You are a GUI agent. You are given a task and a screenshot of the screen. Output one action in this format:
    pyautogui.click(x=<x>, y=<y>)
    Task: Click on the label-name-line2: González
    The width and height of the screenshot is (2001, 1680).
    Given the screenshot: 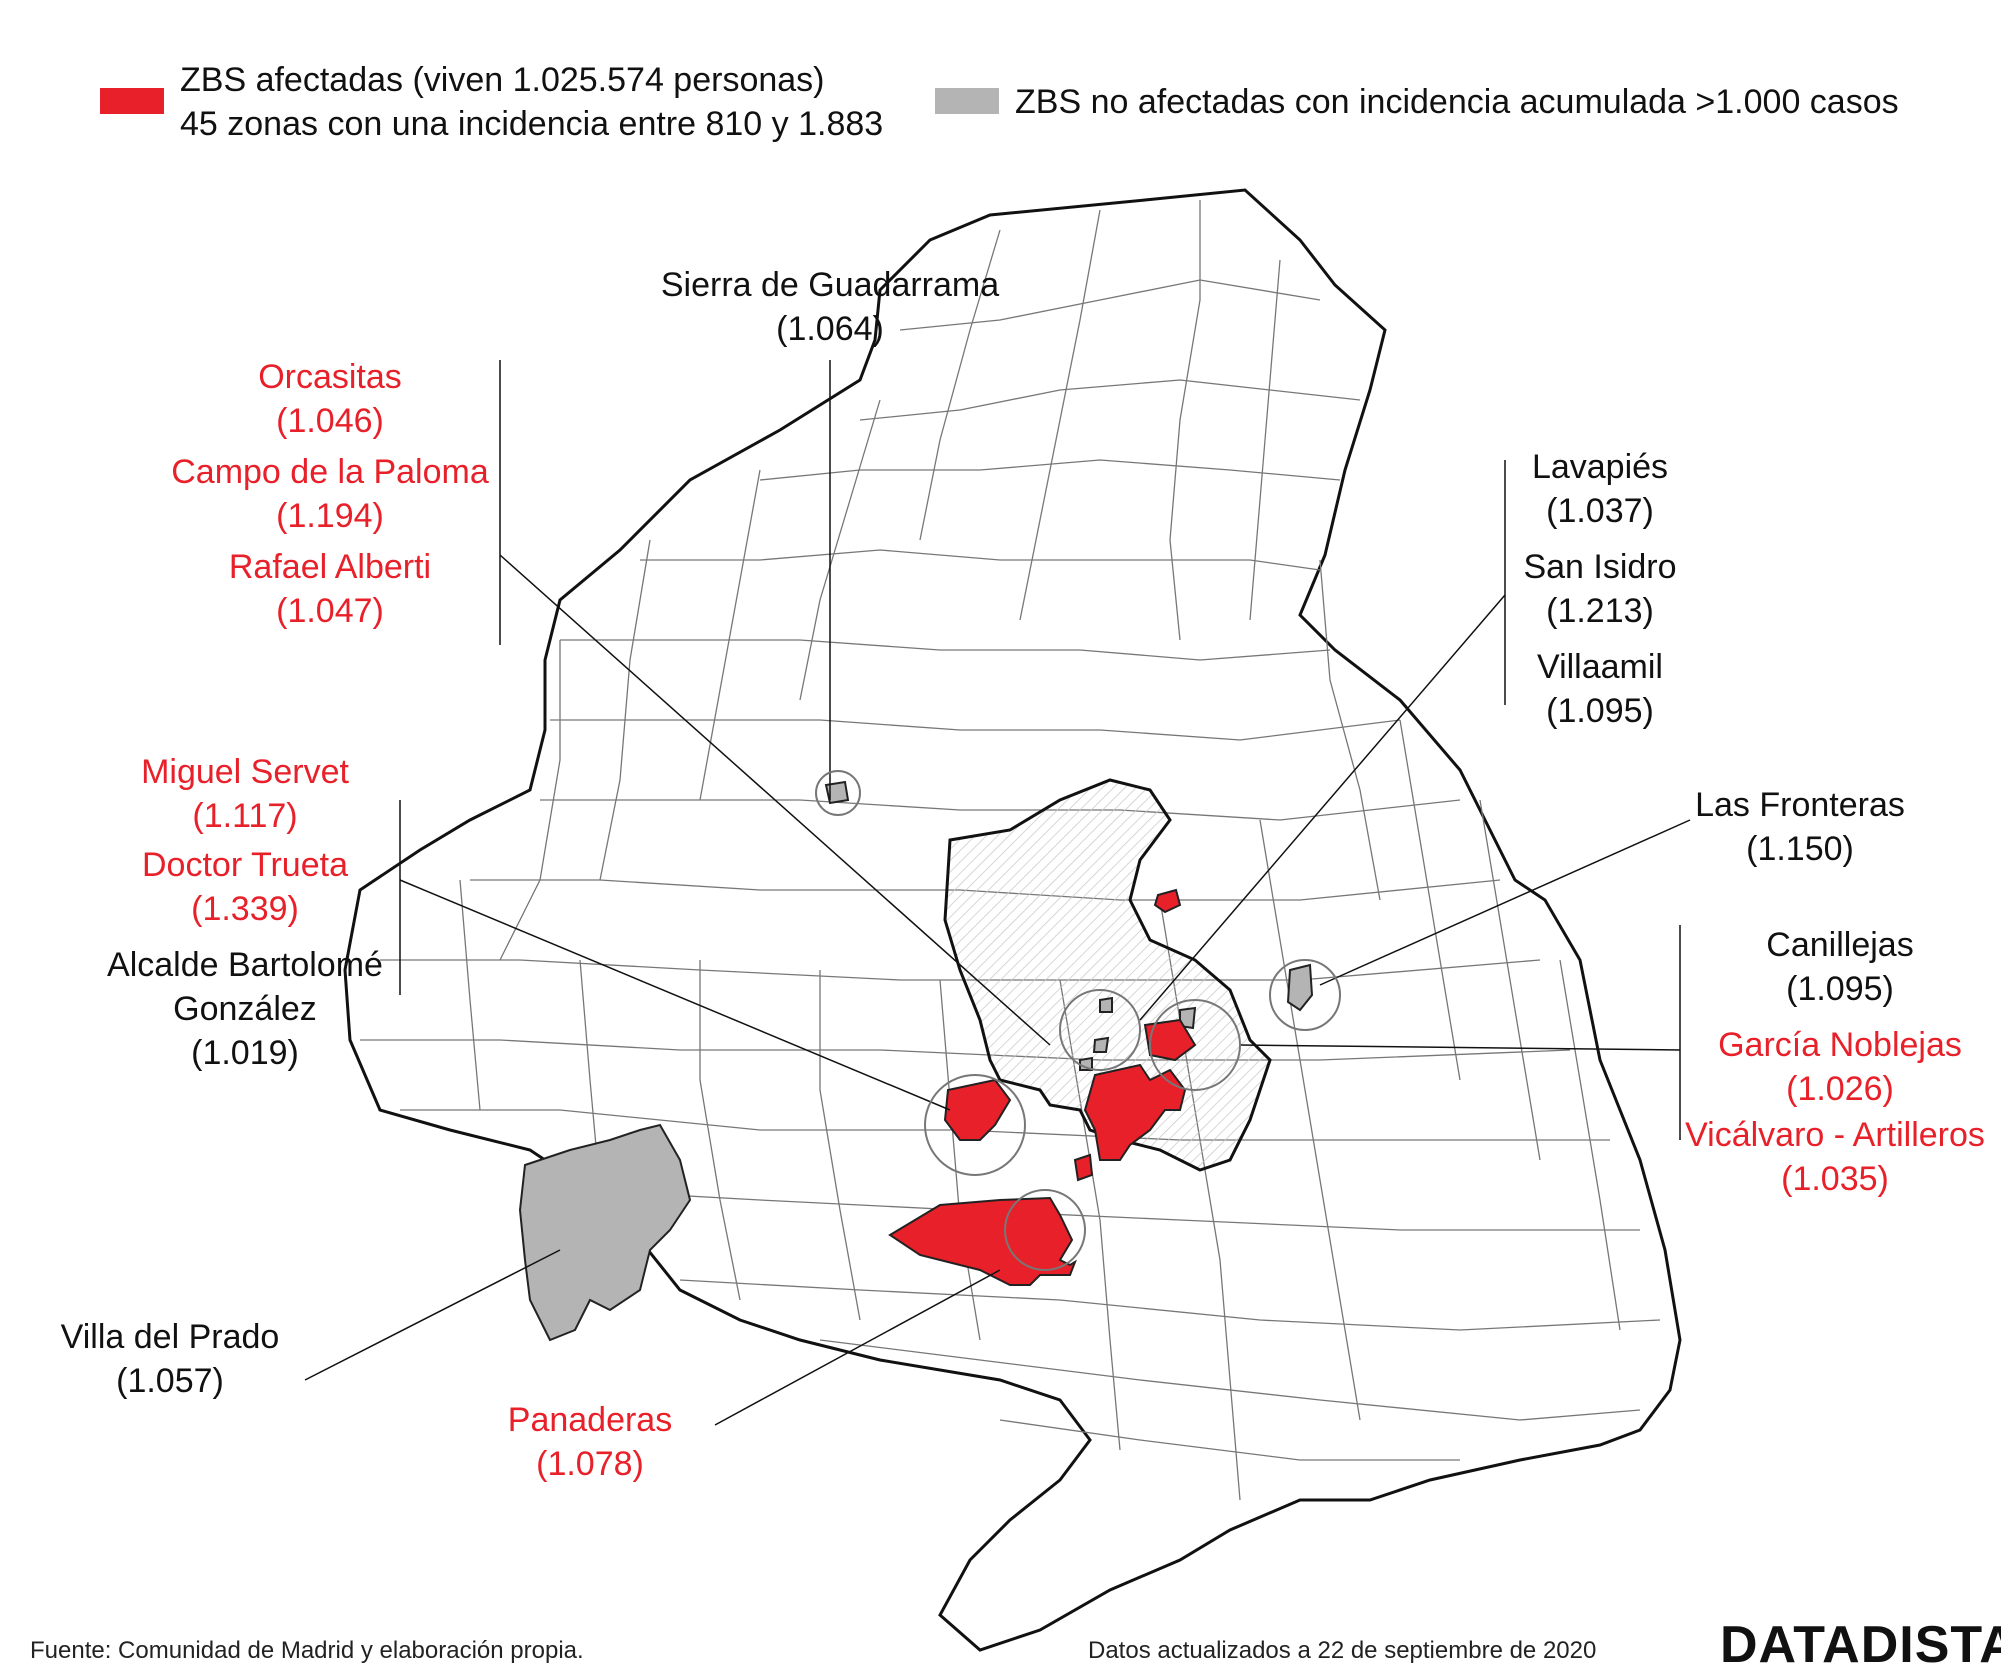 What is the action you would take?
    pyautogui.click(x=245, y=1009)
    